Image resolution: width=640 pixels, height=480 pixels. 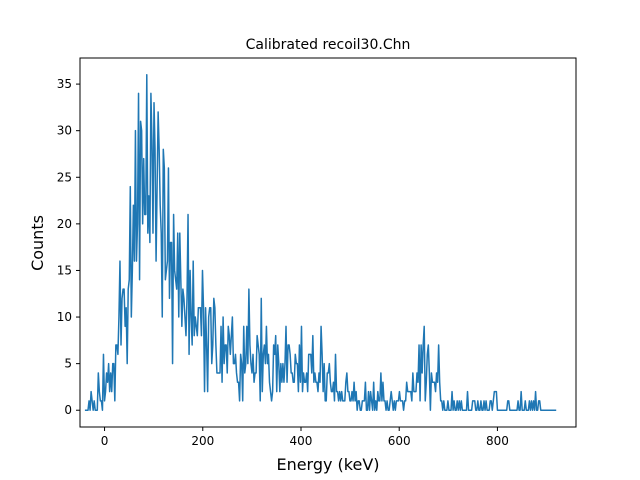 I want to click on y-tick-label: 0, so click(x=68, y=410).